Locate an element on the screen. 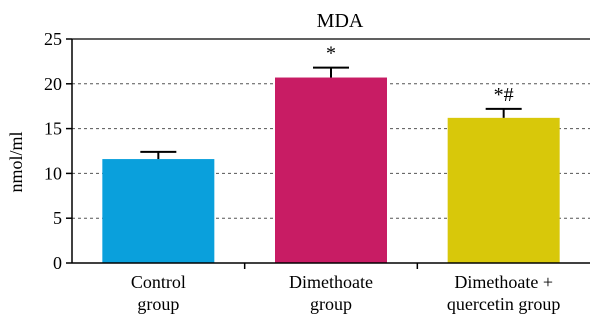 The height and width of the screenshot is (320, 598). chart-title: MDA is located at coordinates (340, 21).